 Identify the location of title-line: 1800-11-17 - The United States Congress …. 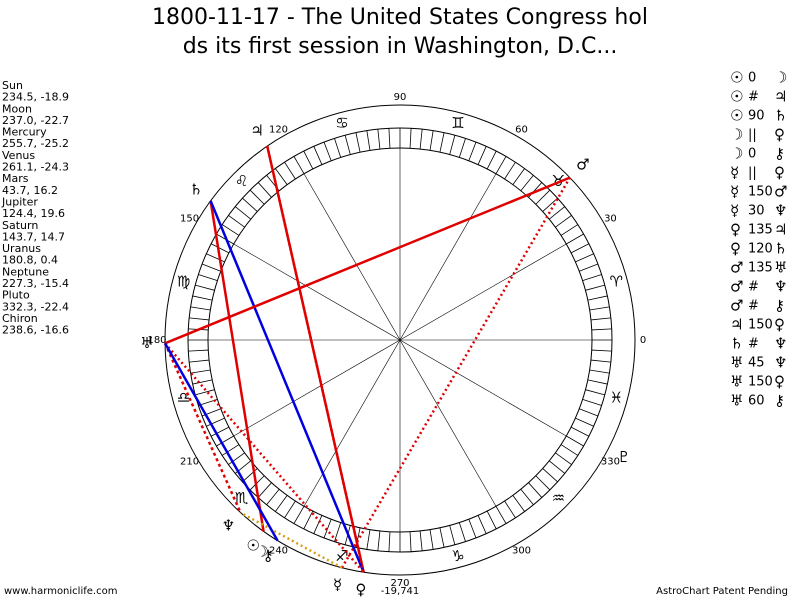
(400, 17).